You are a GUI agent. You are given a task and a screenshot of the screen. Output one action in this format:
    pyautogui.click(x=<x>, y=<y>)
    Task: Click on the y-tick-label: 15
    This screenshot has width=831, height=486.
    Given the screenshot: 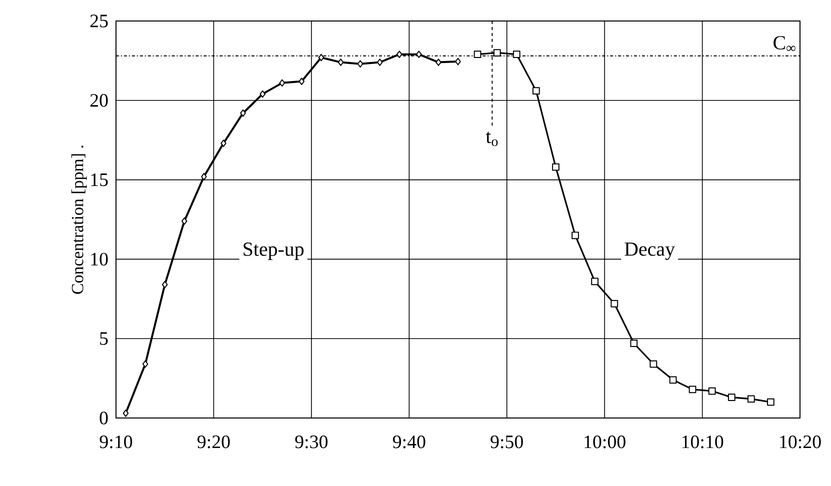 What is the action you would take?
    pyautogui.click(x=99, y=179)
    